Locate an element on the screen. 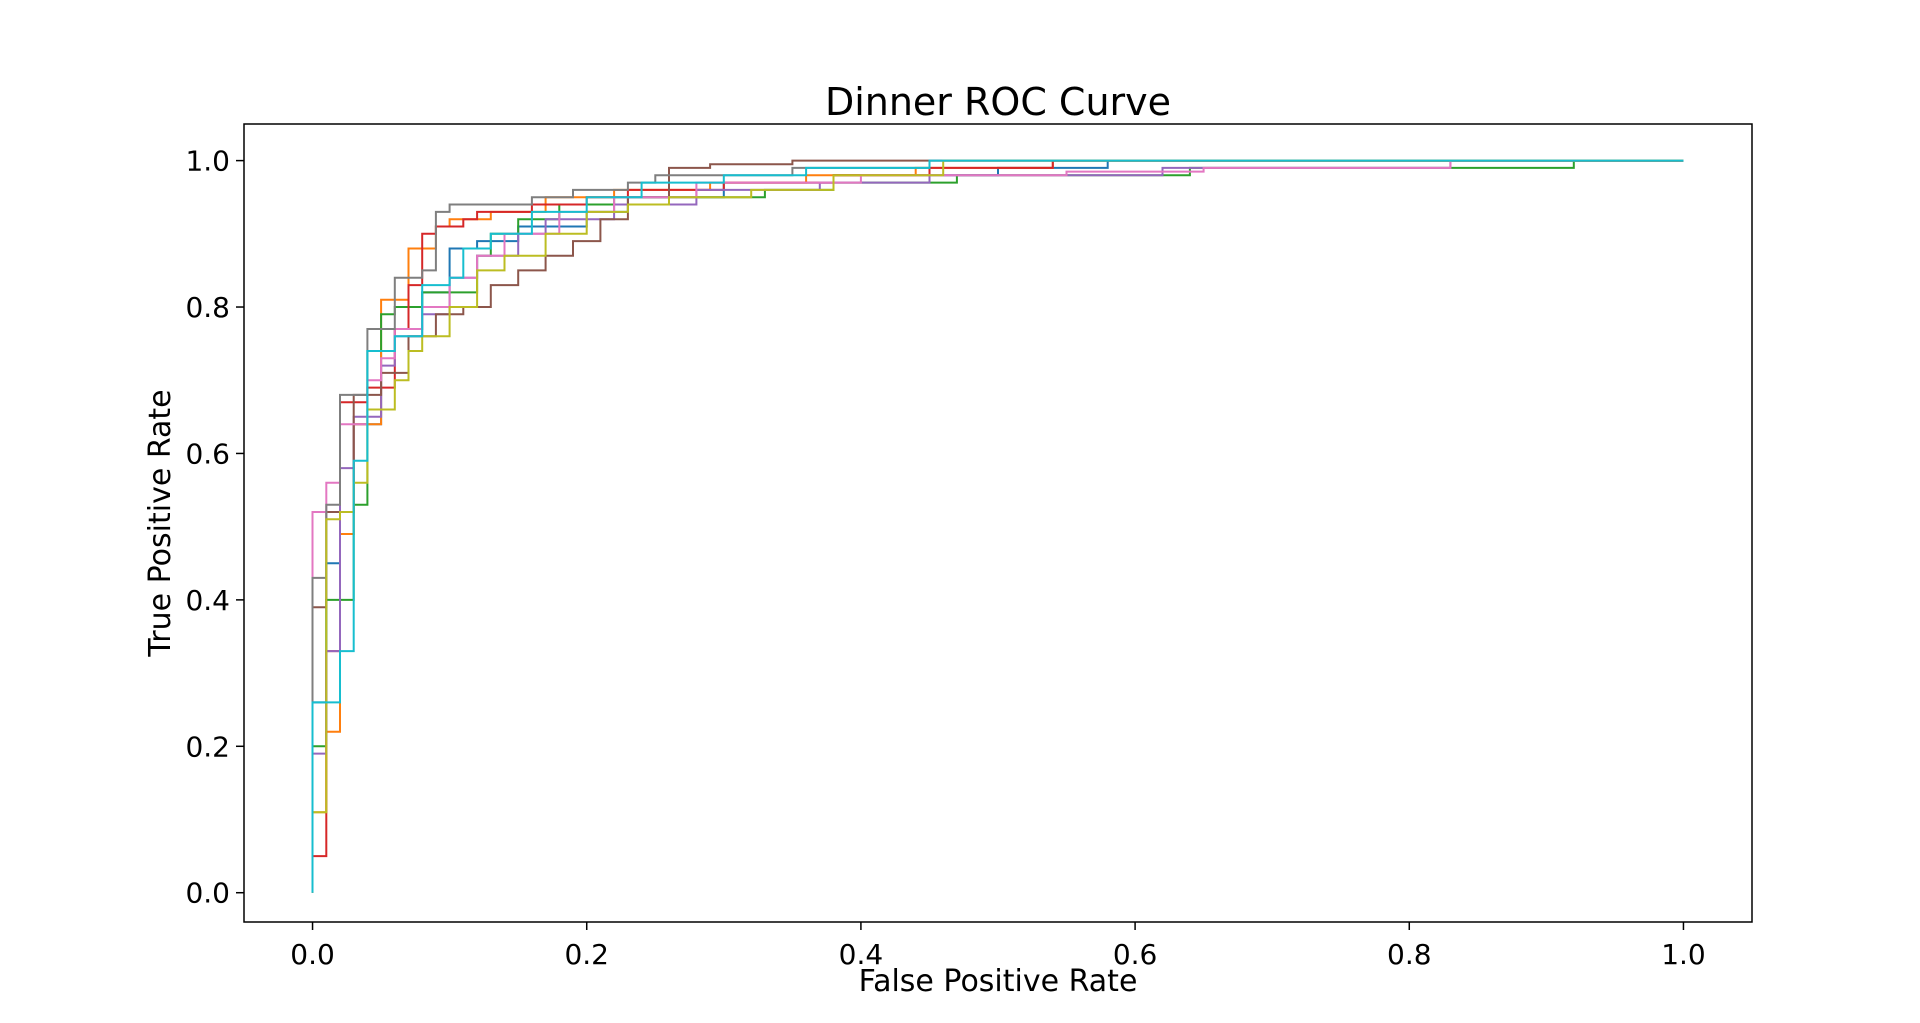 This screenshot has width=1920, height=1023. x-tick-label: 1.0 is located at coordinates (1683, 954).